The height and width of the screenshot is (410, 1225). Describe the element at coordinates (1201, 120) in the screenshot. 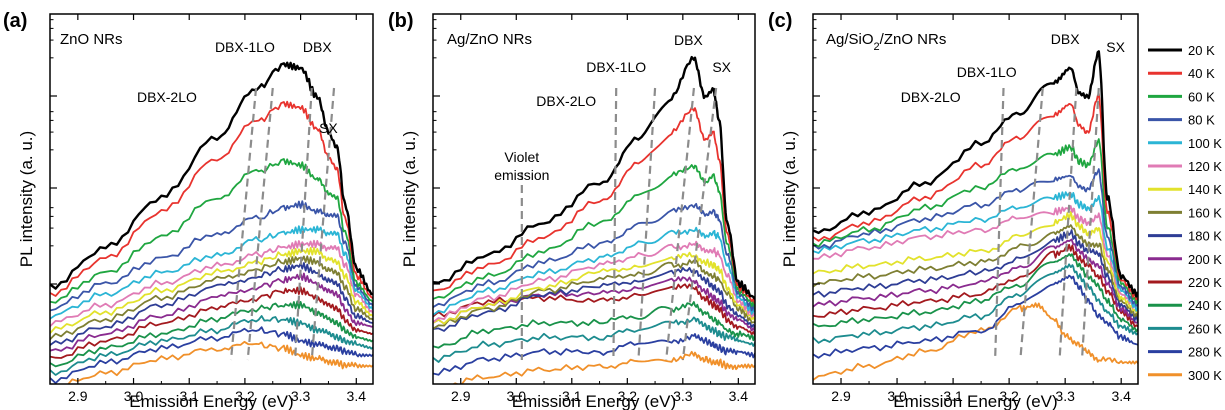

I see `legend-label: 80 K` at that location.